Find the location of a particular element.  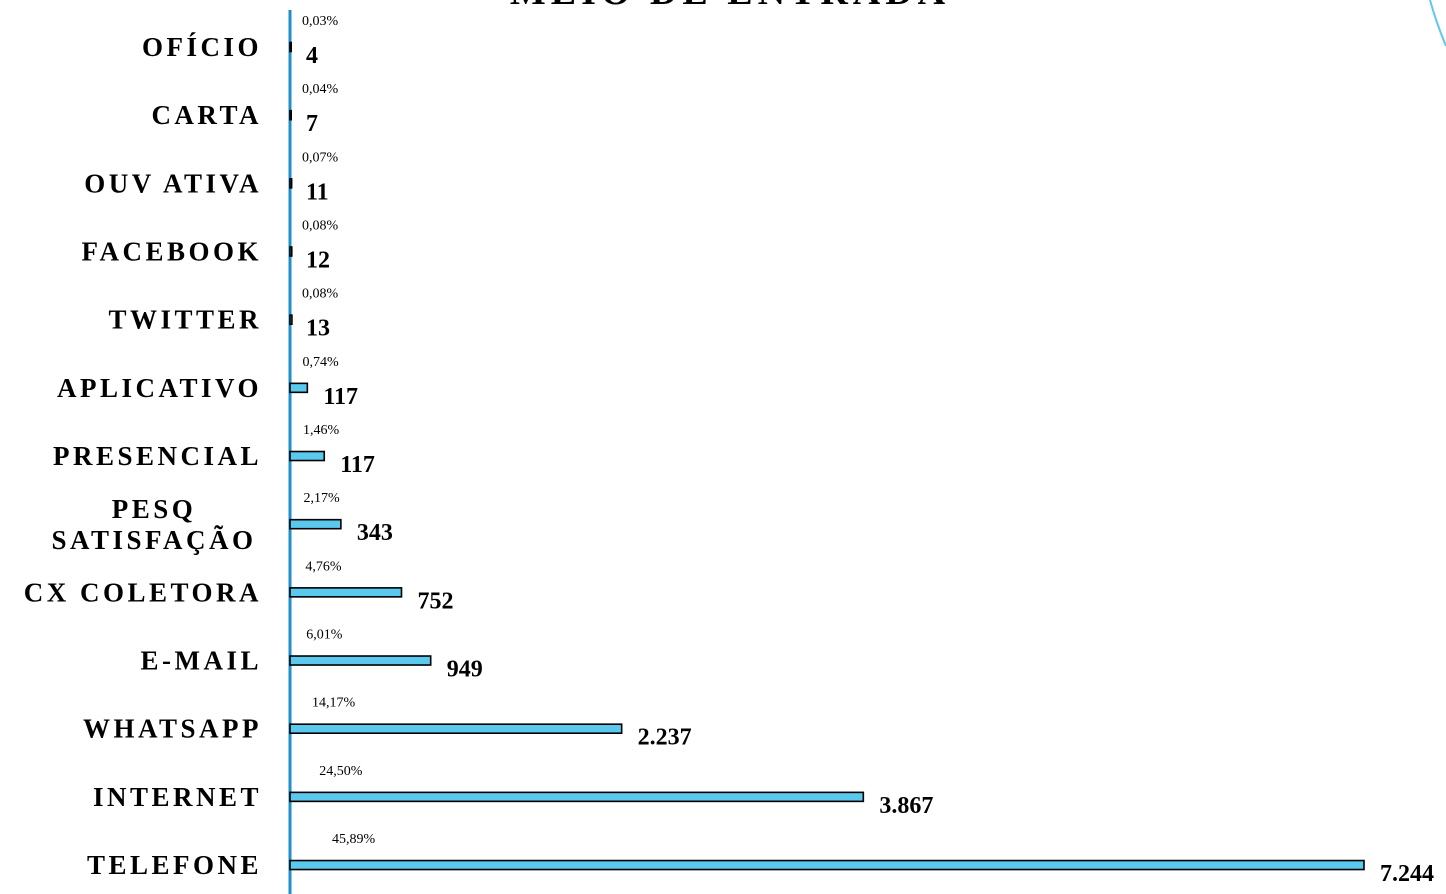

bar-ouv-ativa is located at coordinates (291, 183).